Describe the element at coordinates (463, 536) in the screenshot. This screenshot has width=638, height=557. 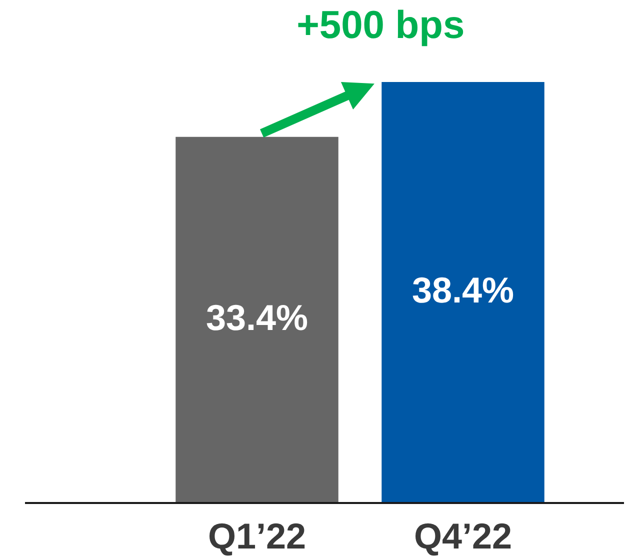
I see `x-tick-label: Q4’22` at that location.